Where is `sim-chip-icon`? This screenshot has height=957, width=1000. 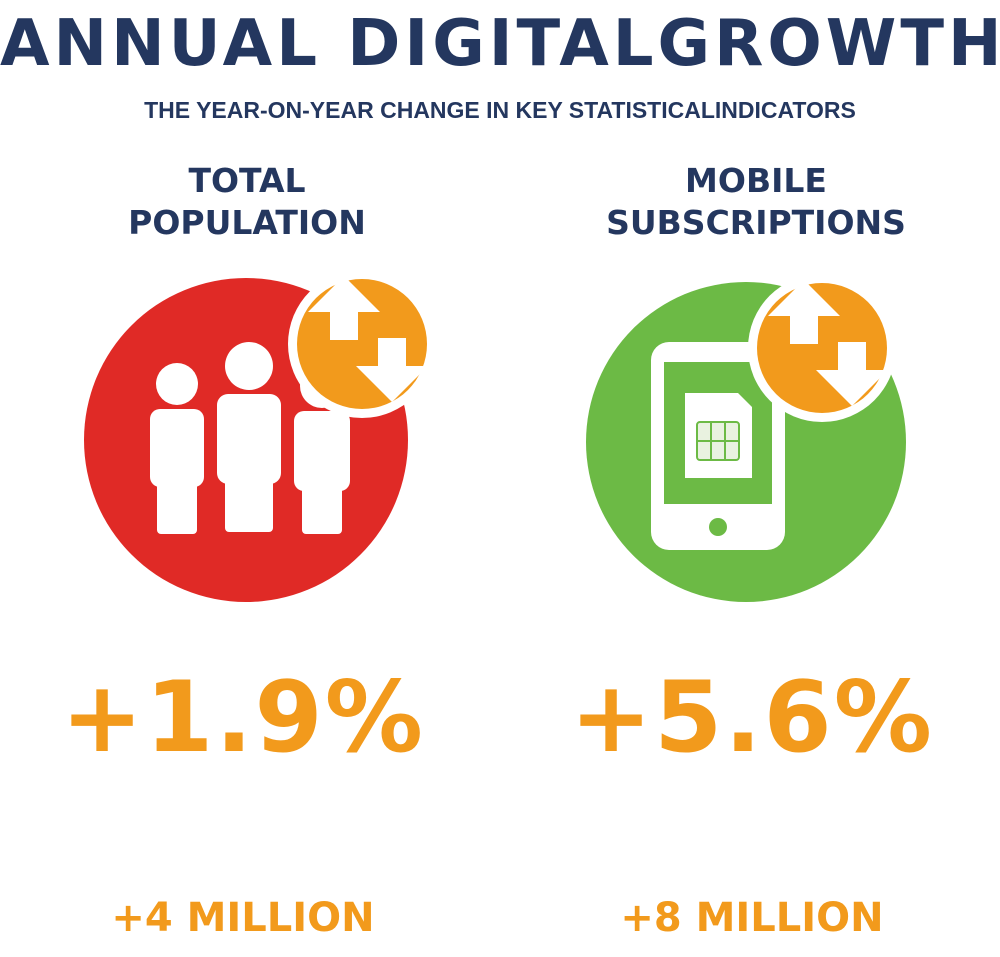 sim-chip-icon is located at coordinates (718, 441).